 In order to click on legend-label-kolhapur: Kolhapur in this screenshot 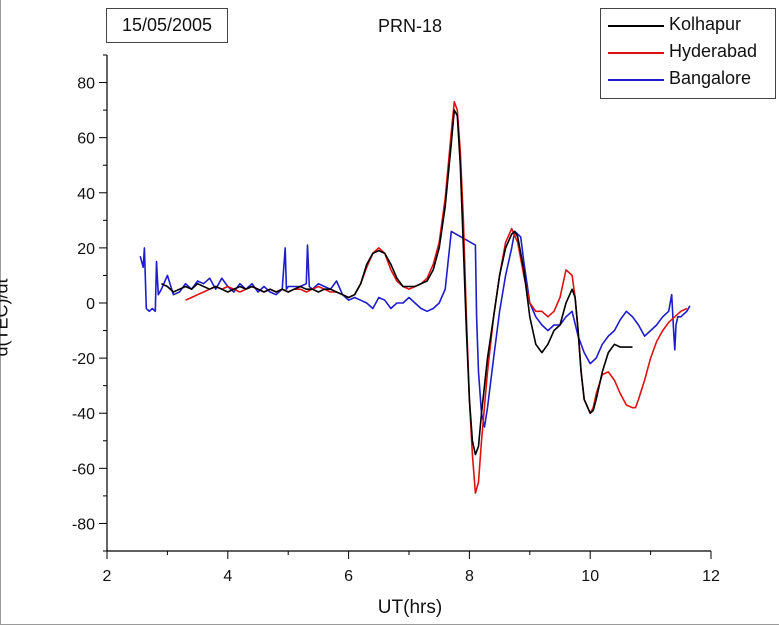, I will do `click(705, 24)`.